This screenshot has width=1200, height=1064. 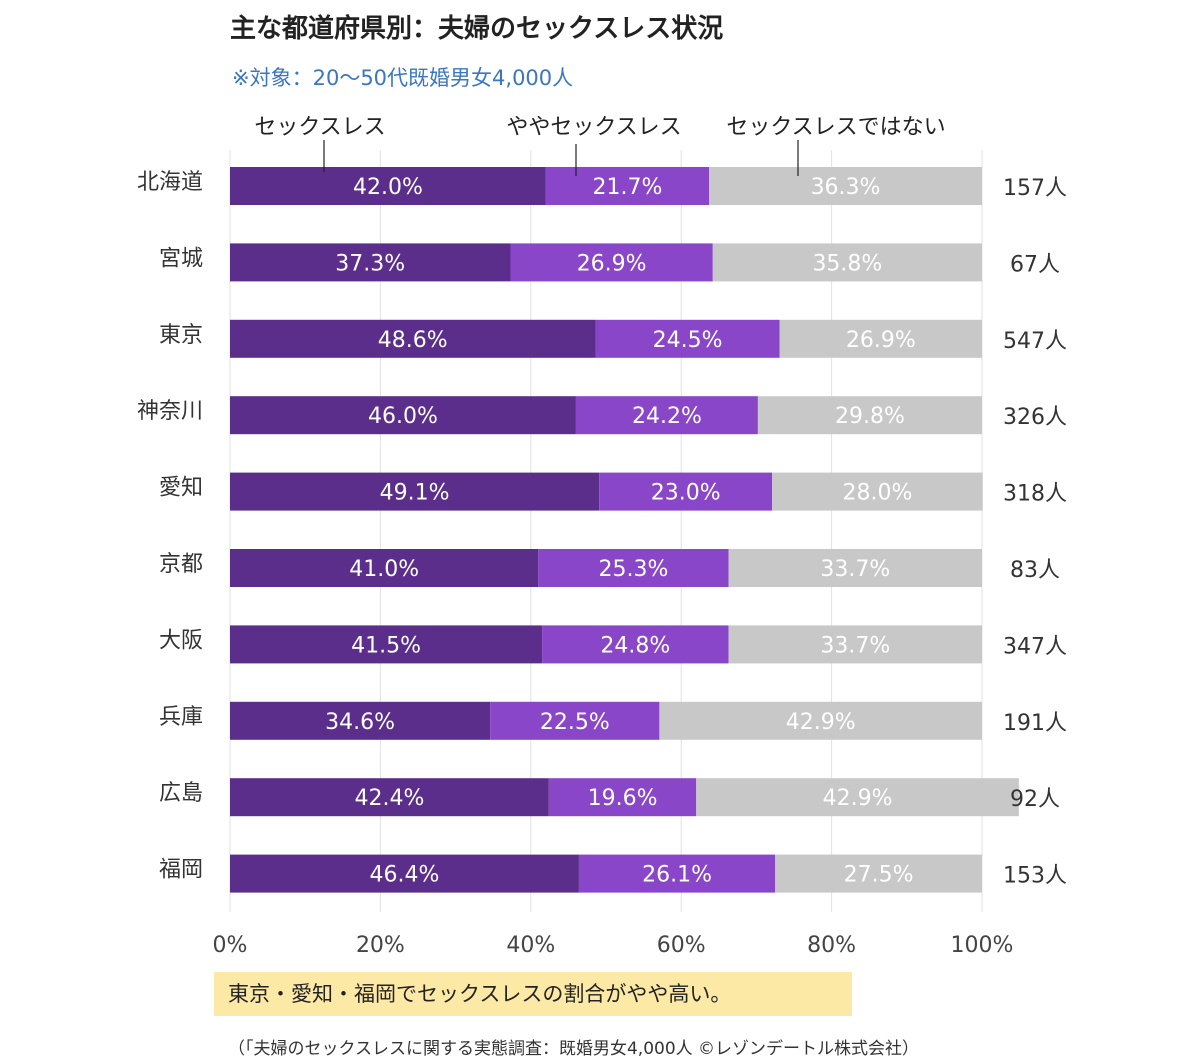 What do you see at coordinates (181, 488) in the screenshot?
I see `category-label: 愛知` at bounding box center [181, 488].